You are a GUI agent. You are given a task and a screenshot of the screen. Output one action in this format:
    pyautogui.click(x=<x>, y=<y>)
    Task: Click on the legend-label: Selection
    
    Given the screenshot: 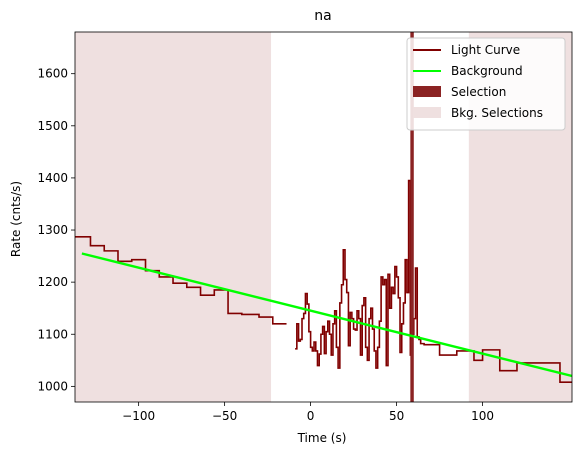 What is the action you would take?
    pyautogui.click(x=478, y=92)
    